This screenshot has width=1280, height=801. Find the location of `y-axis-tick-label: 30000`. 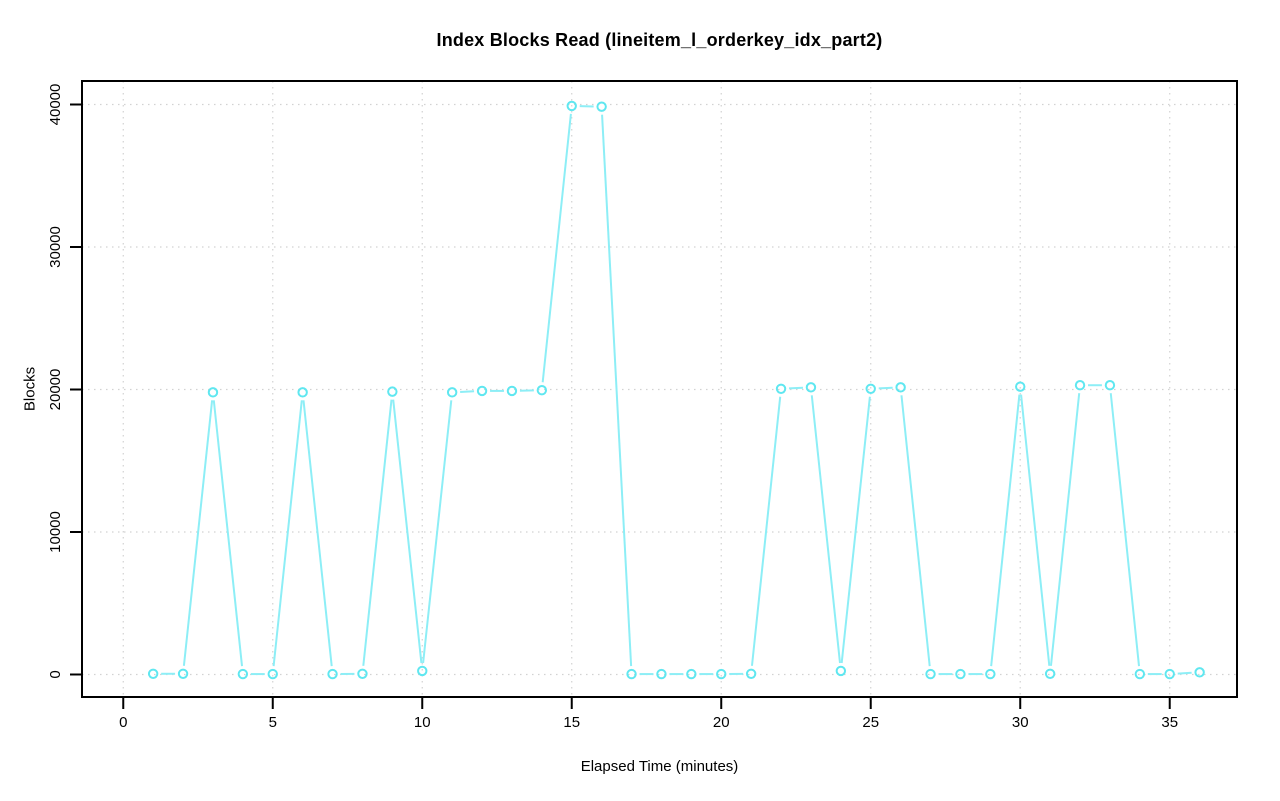

y-axis-tick-label: 30000 is located at coordinates (55, 247).